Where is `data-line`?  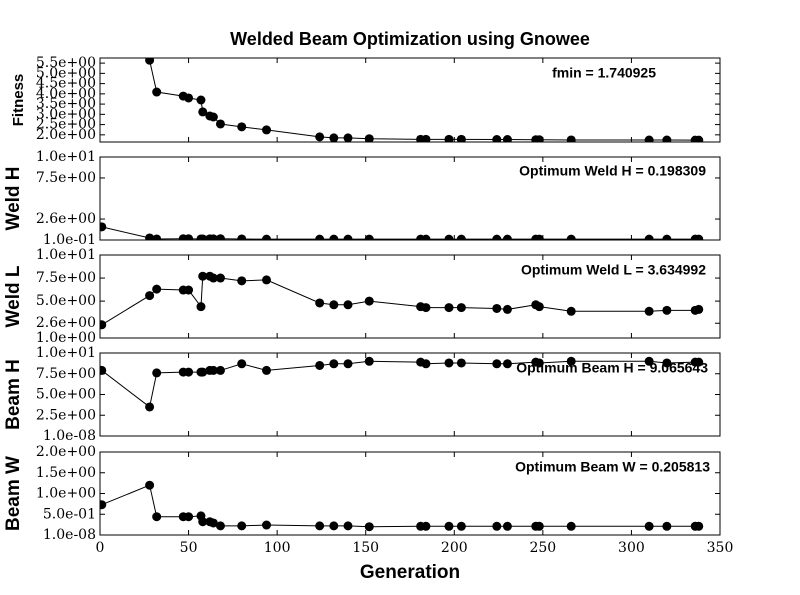 data-line is located at coordinates (424, 100).